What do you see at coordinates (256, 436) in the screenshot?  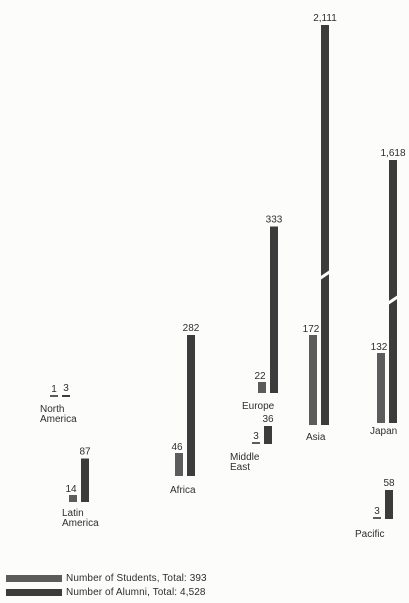 I see `value-label-students-middle-east: 3` at bounding box center [256, 436].